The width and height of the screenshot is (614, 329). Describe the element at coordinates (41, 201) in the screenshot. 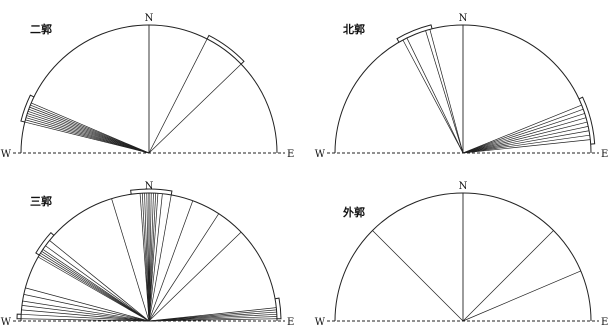

I see `panel-title: 三郭` at that location.